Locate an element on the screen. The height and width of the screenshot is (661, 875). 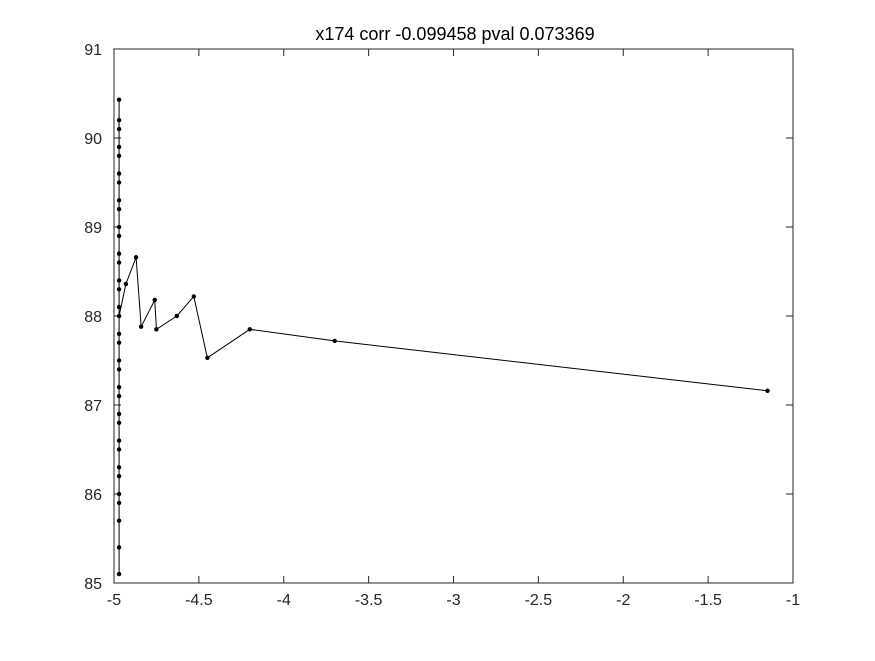
x-tick-label: -1.5 is located at coordinates (708, 600).